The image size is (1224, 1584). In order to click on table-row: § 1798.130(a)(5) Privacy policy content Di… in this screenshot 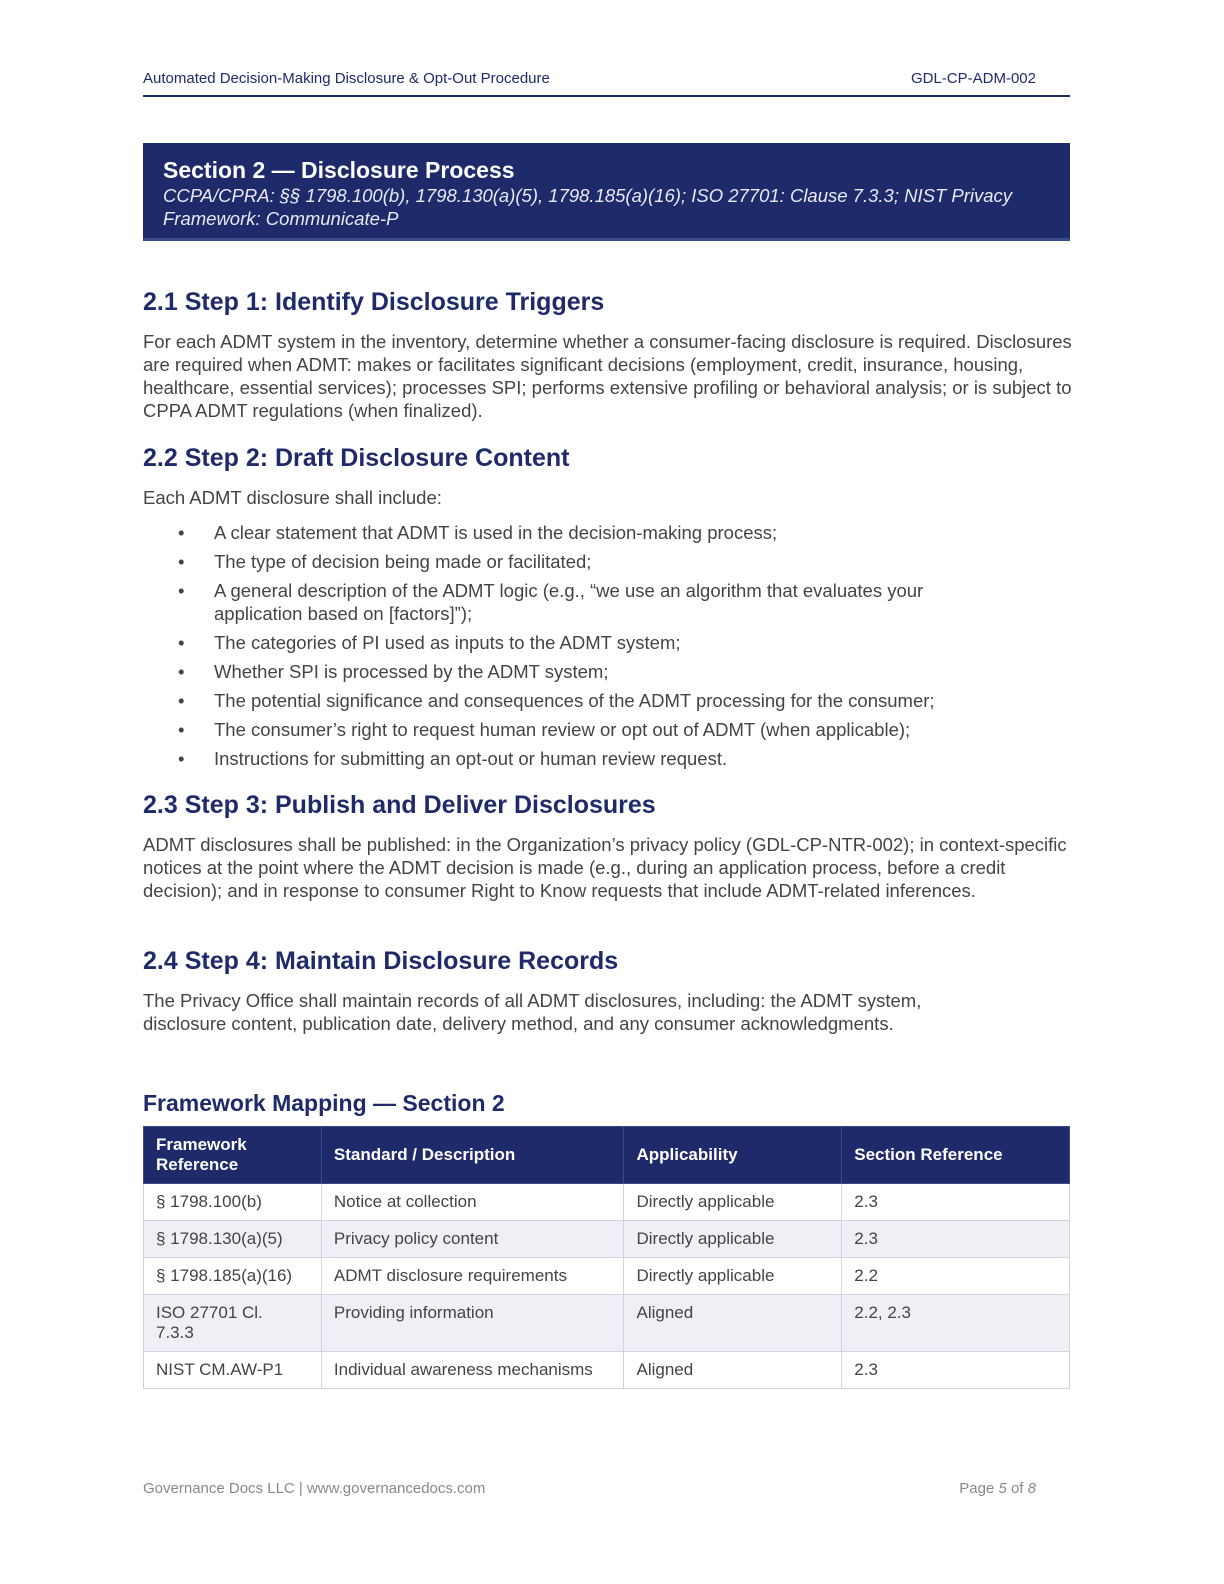, I will do `click(606, 1239)`.